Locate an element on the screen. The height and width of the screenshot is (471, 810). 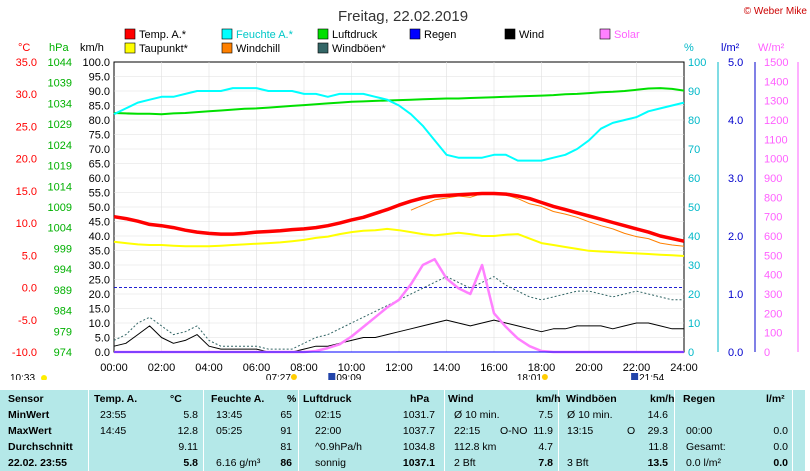
legend-label: Luftdruck is located at coordinates (355, 35).